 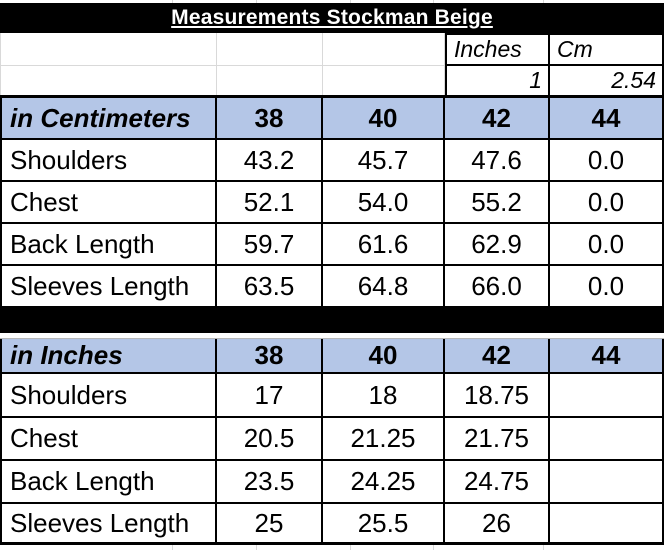 I want to click on table-row: Shoulders 43.2 45.7 47.6 0.0, so click(x=332, y=161).